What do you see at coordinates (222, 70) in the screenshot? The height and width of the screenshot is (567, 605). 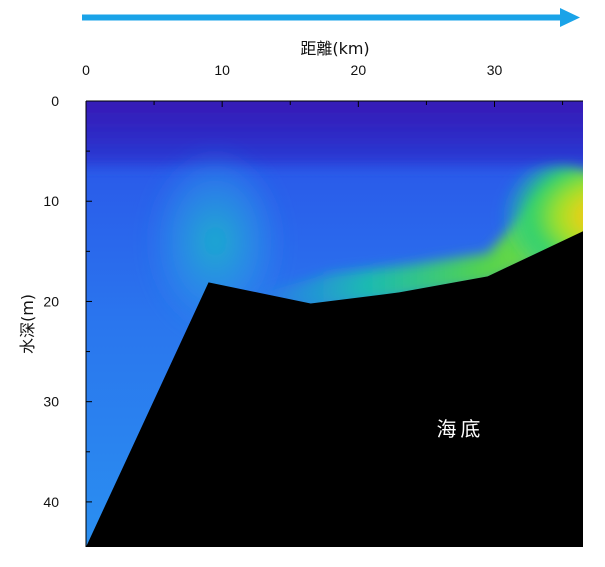 I see `x-tick-label: 10` at bounding box center [222, 70].